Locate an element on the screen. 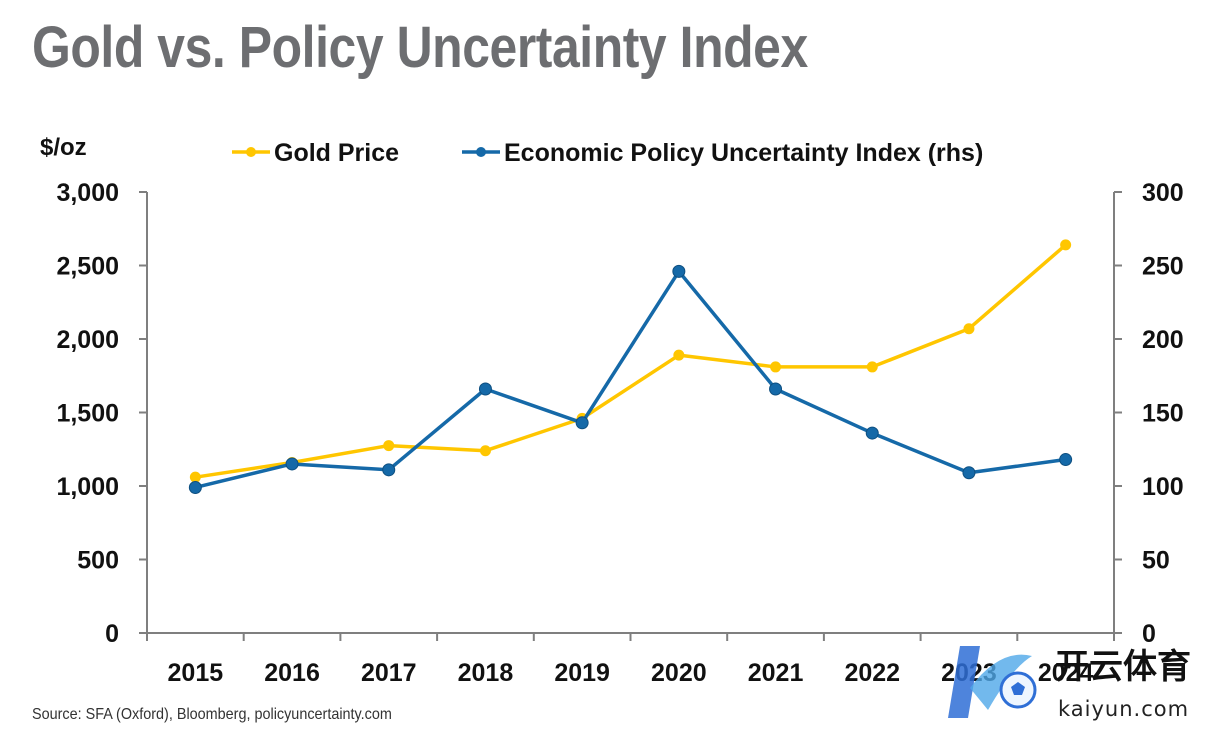 The image size is (1230, 739). watermark-logo: 开云体育 kaiyun.com is located at coordinates (1069, 683).